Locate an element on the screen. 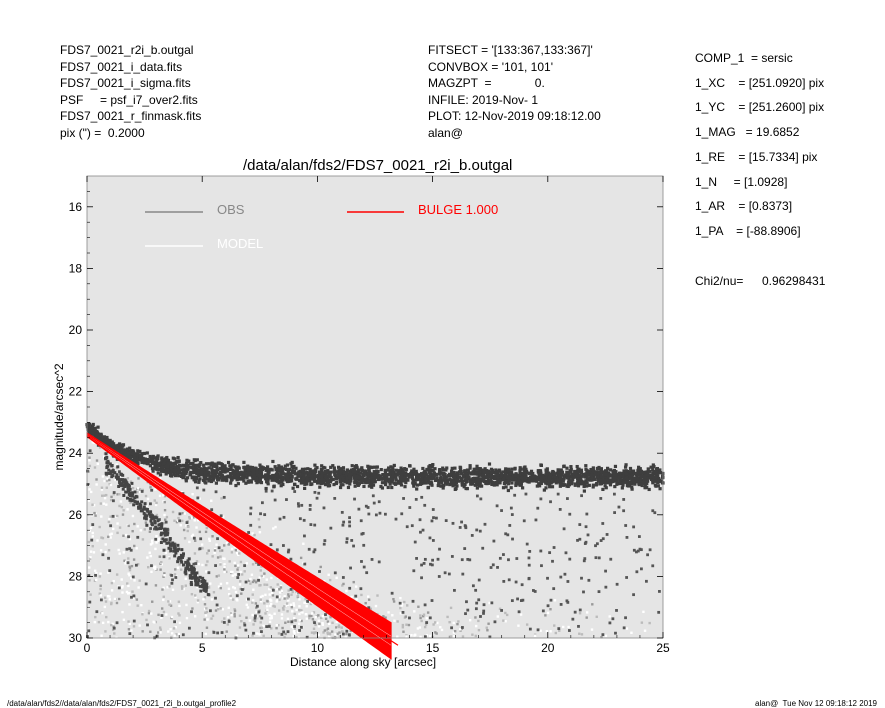 This screenshot has height=708, width=885. header-mid-line-5: alan@ is located at coordinates (445, 132).